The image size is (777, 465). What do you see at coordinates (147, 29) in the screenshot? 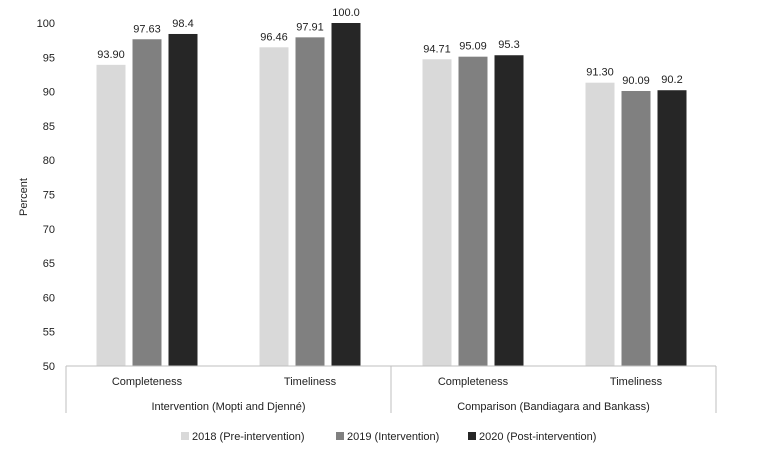
I see `bar-value-label: 97.63` at bounding box center [147, 29].